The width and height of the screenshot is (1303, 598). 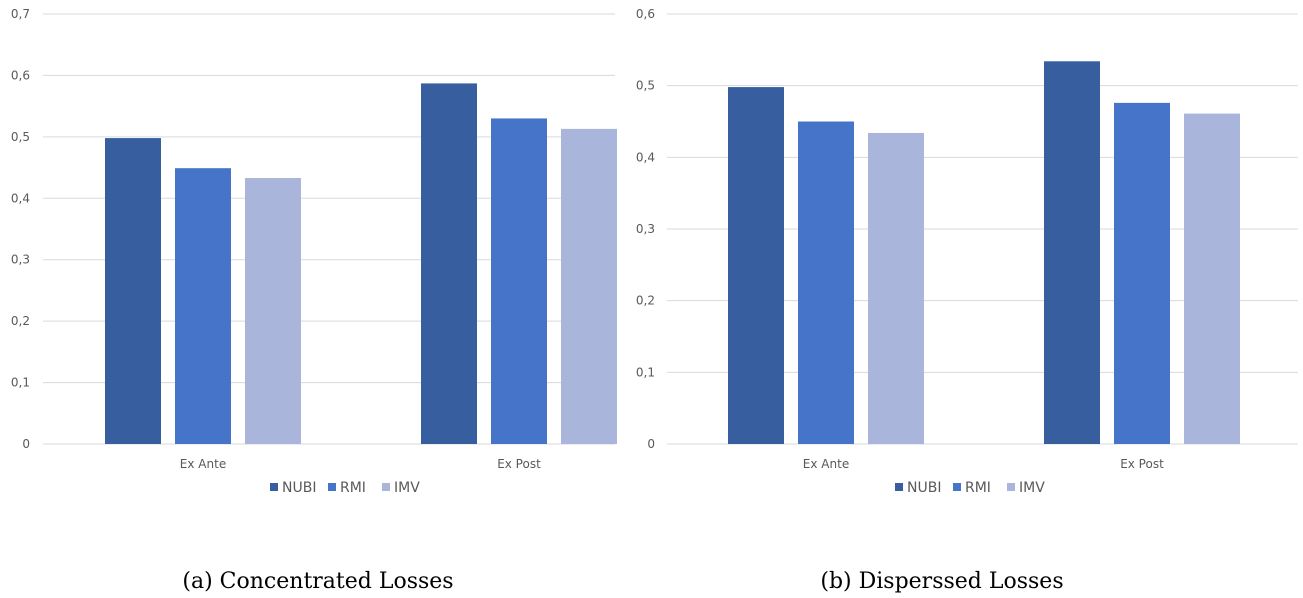 What do you see at coordinates (941, 581) in the screenshot?
I see `figure-caption: (b) Disperssed Losses` at bounding box center [941, 581].